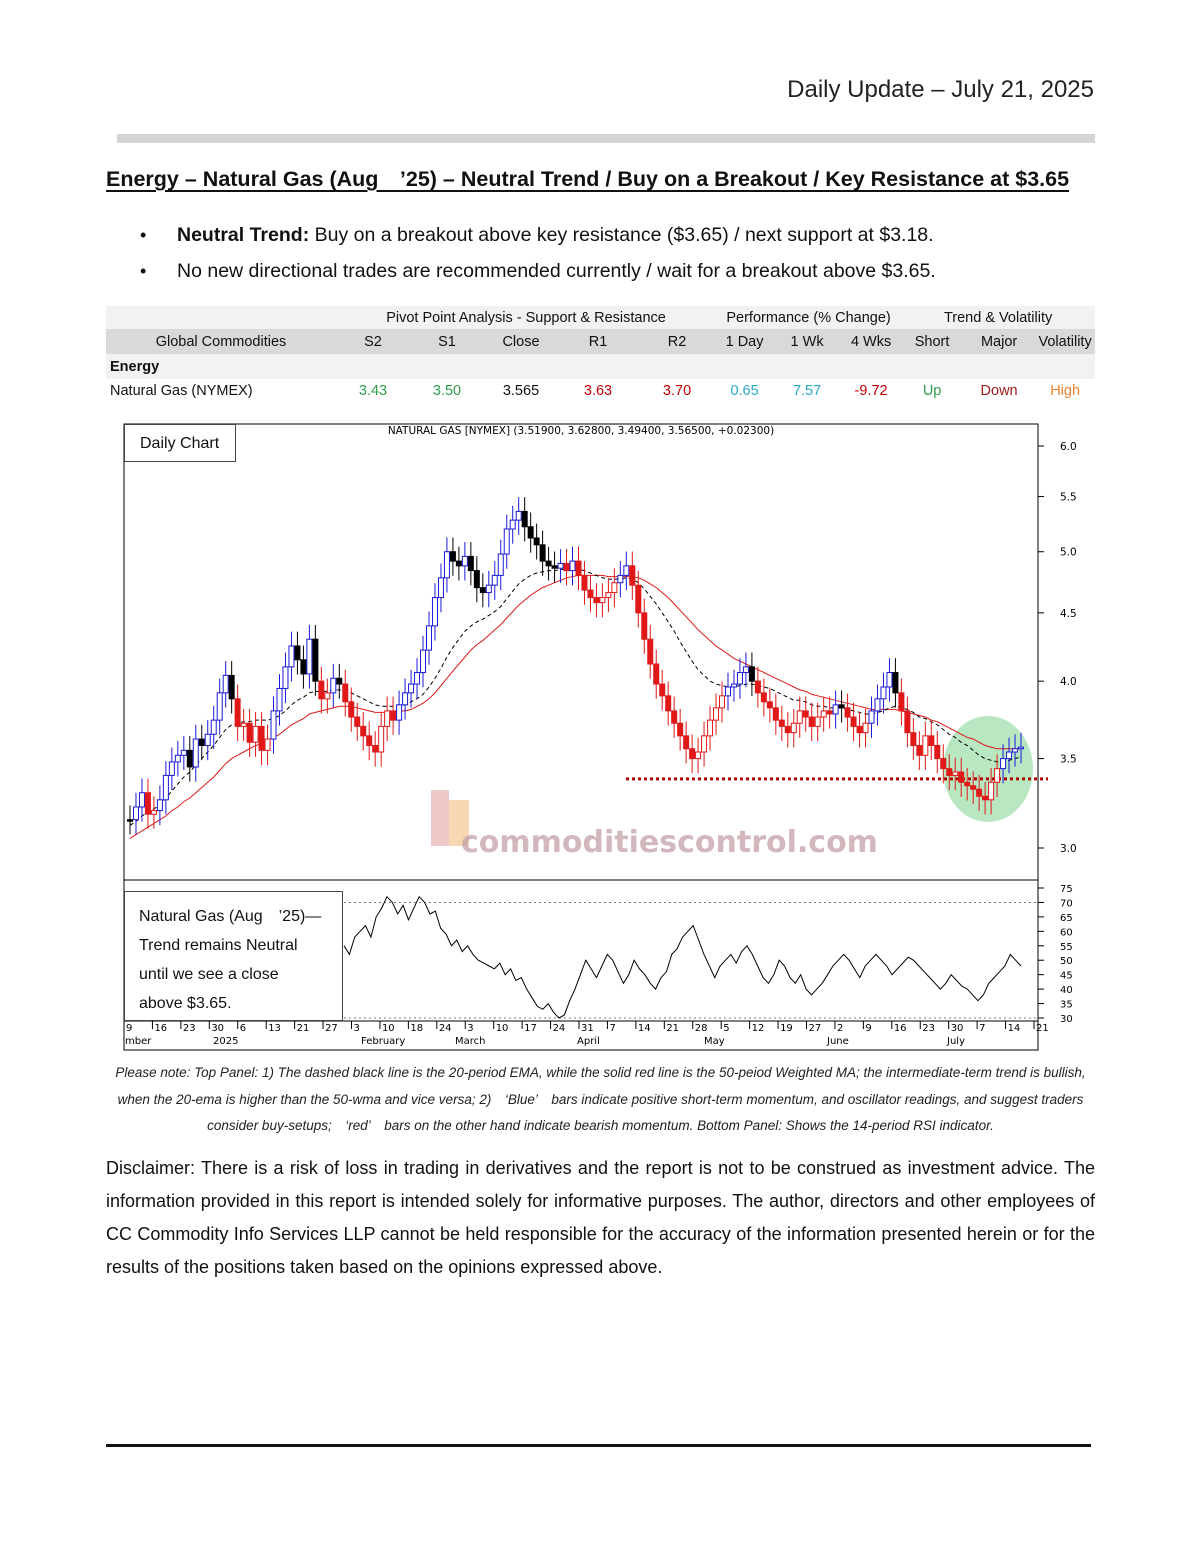 The height and width of the screenshot is (1553, 1200). What do you see at coordinates (871, 341) in the screenshot?
I see `col-header: 4 Wks` at bounding box center [871, 341].